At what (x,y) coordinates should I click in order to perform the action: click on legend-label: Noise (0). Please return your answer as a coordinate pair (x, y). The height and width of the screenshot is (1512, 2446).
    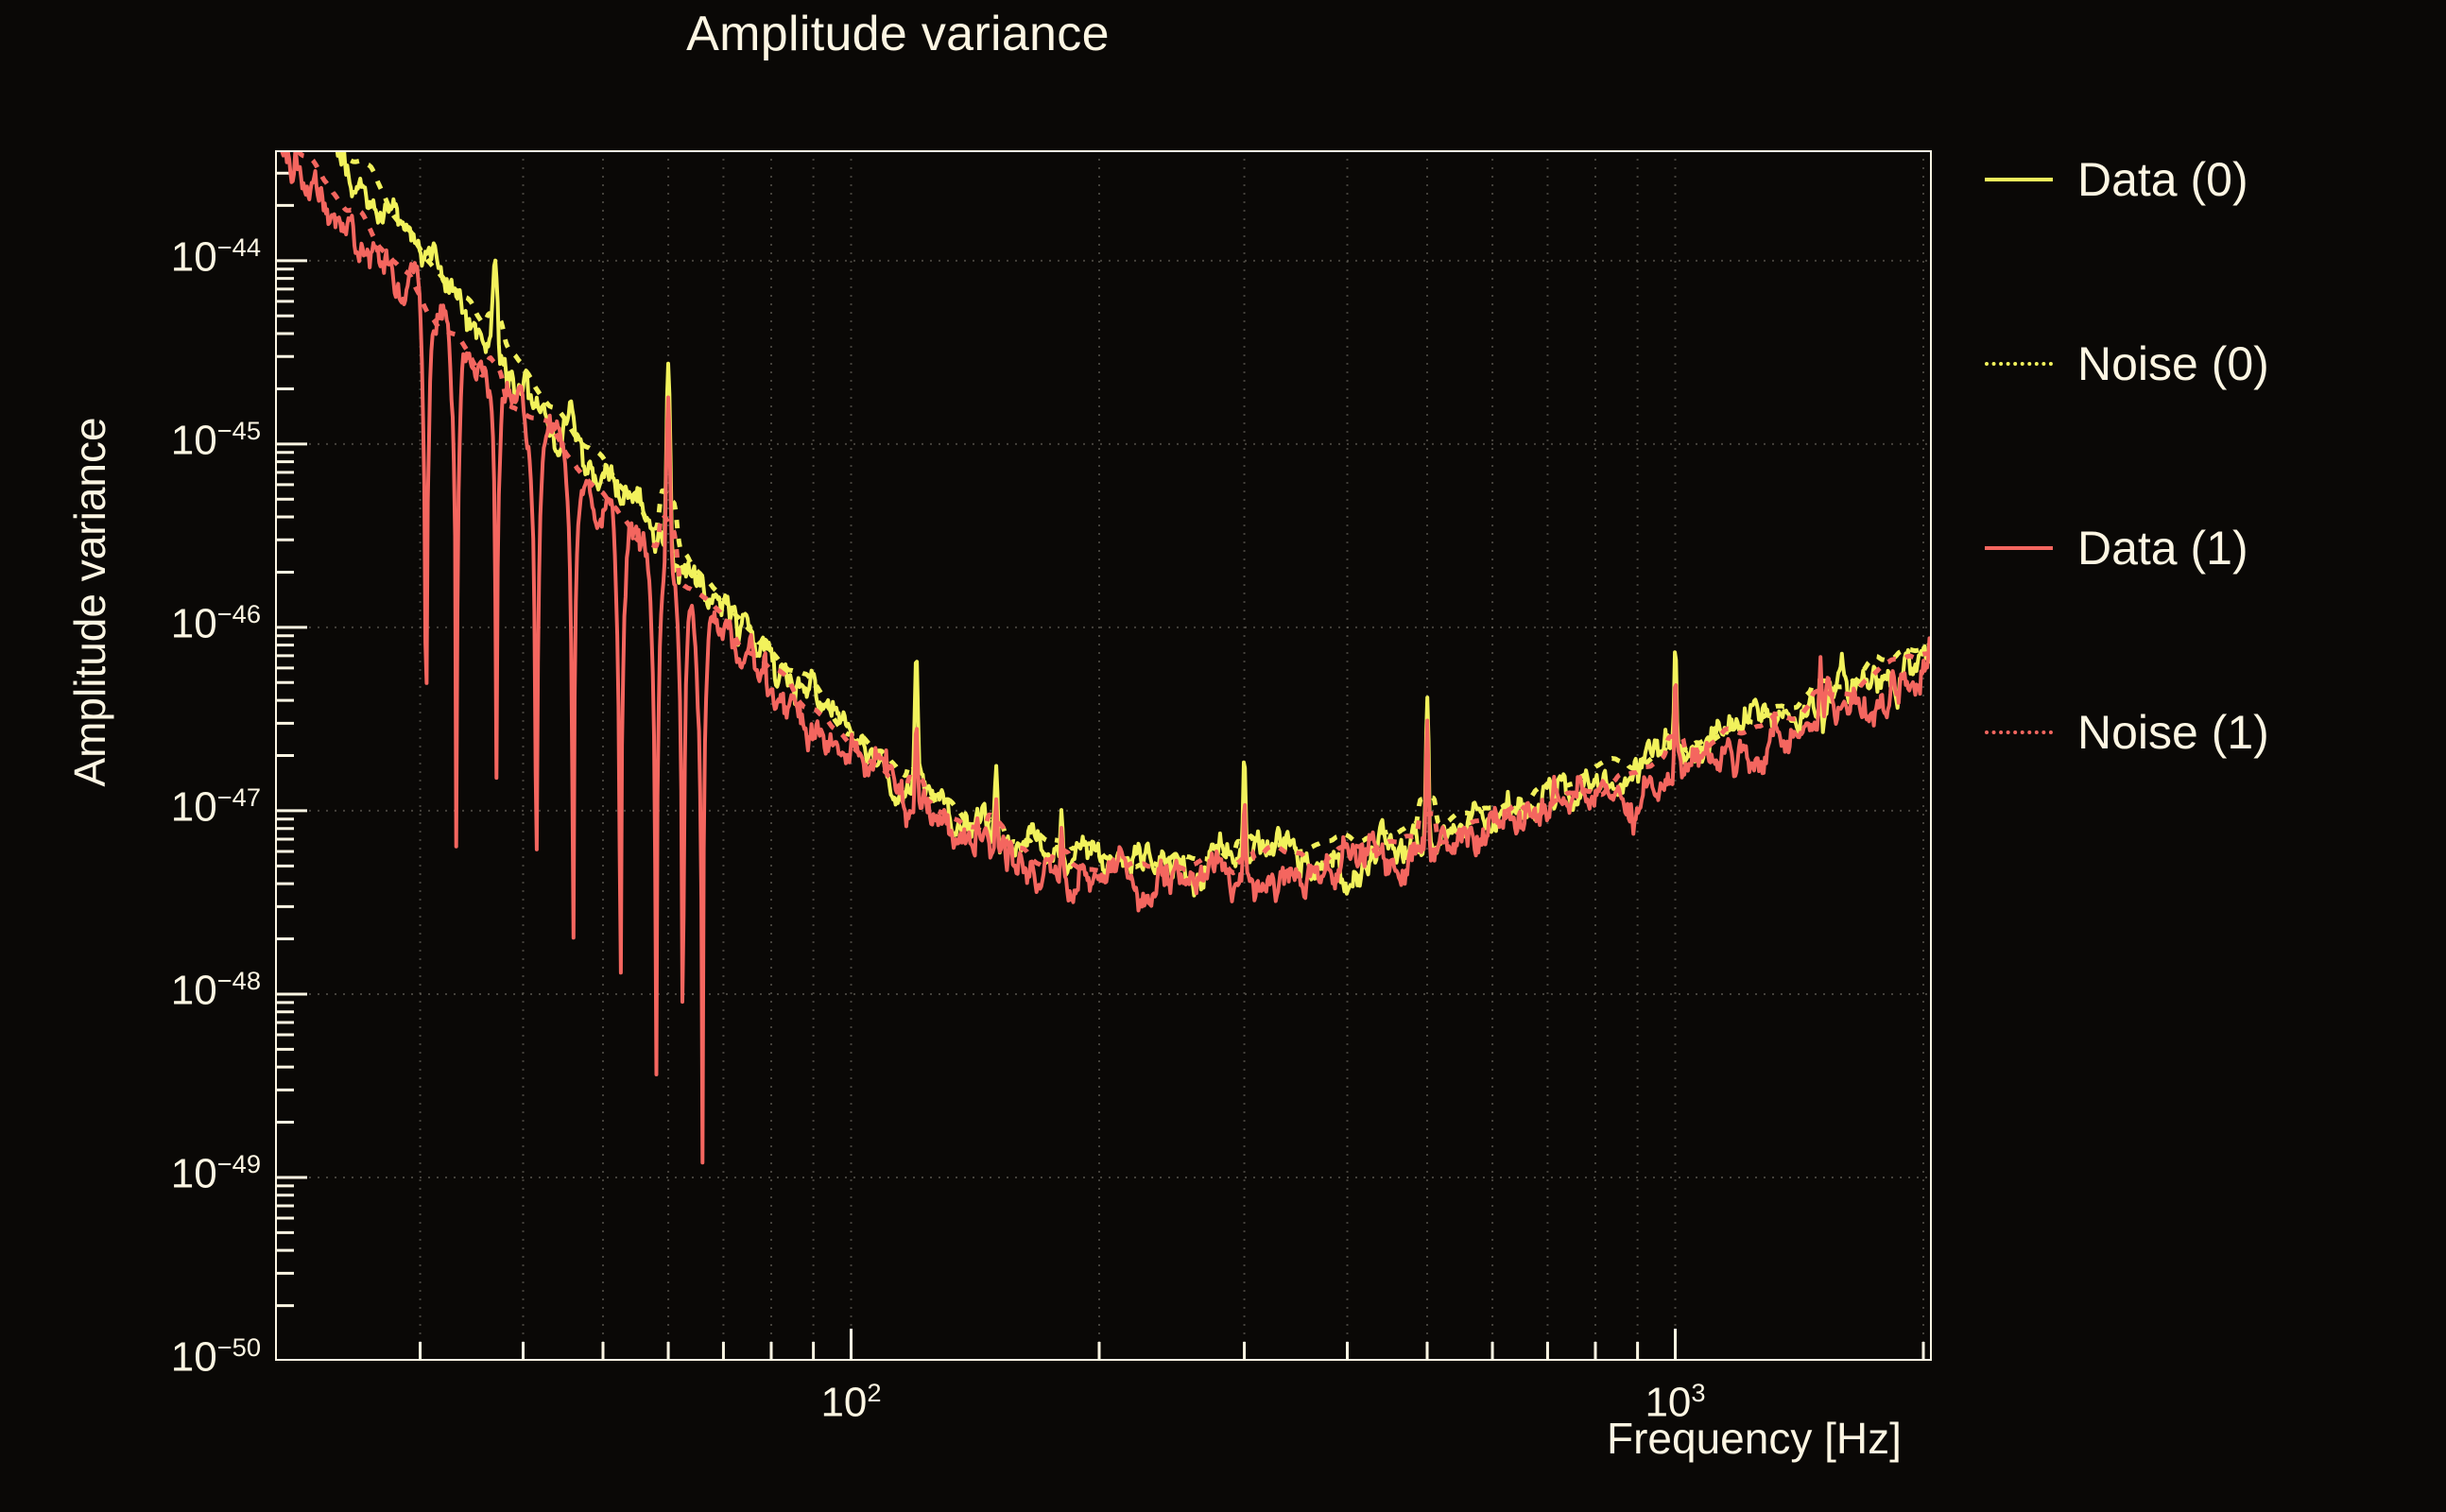
    Looking at the image, I should click on (2173, 363).